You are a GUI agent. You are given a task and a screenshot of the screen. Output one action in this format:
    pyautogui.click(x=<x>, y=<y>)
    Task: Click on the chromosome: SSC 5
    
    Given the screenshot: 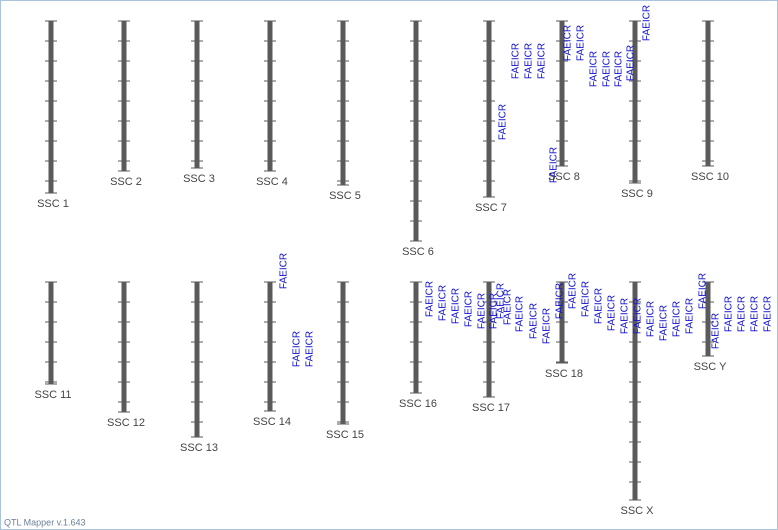 What is the action you would take?
    pyautogui.click(x=345, y=111)
    